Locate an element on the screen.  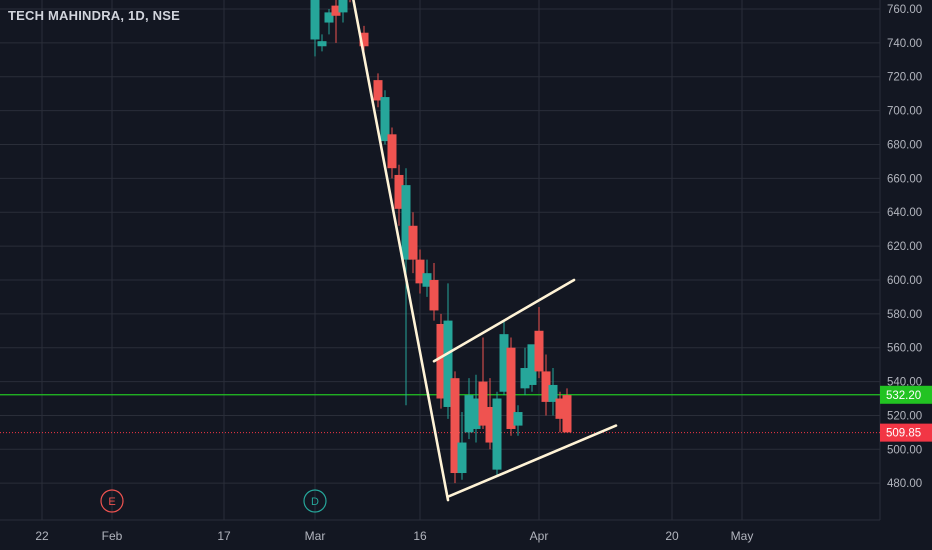
y-tick-label: 680.00 is located at coordinates (904, 145).